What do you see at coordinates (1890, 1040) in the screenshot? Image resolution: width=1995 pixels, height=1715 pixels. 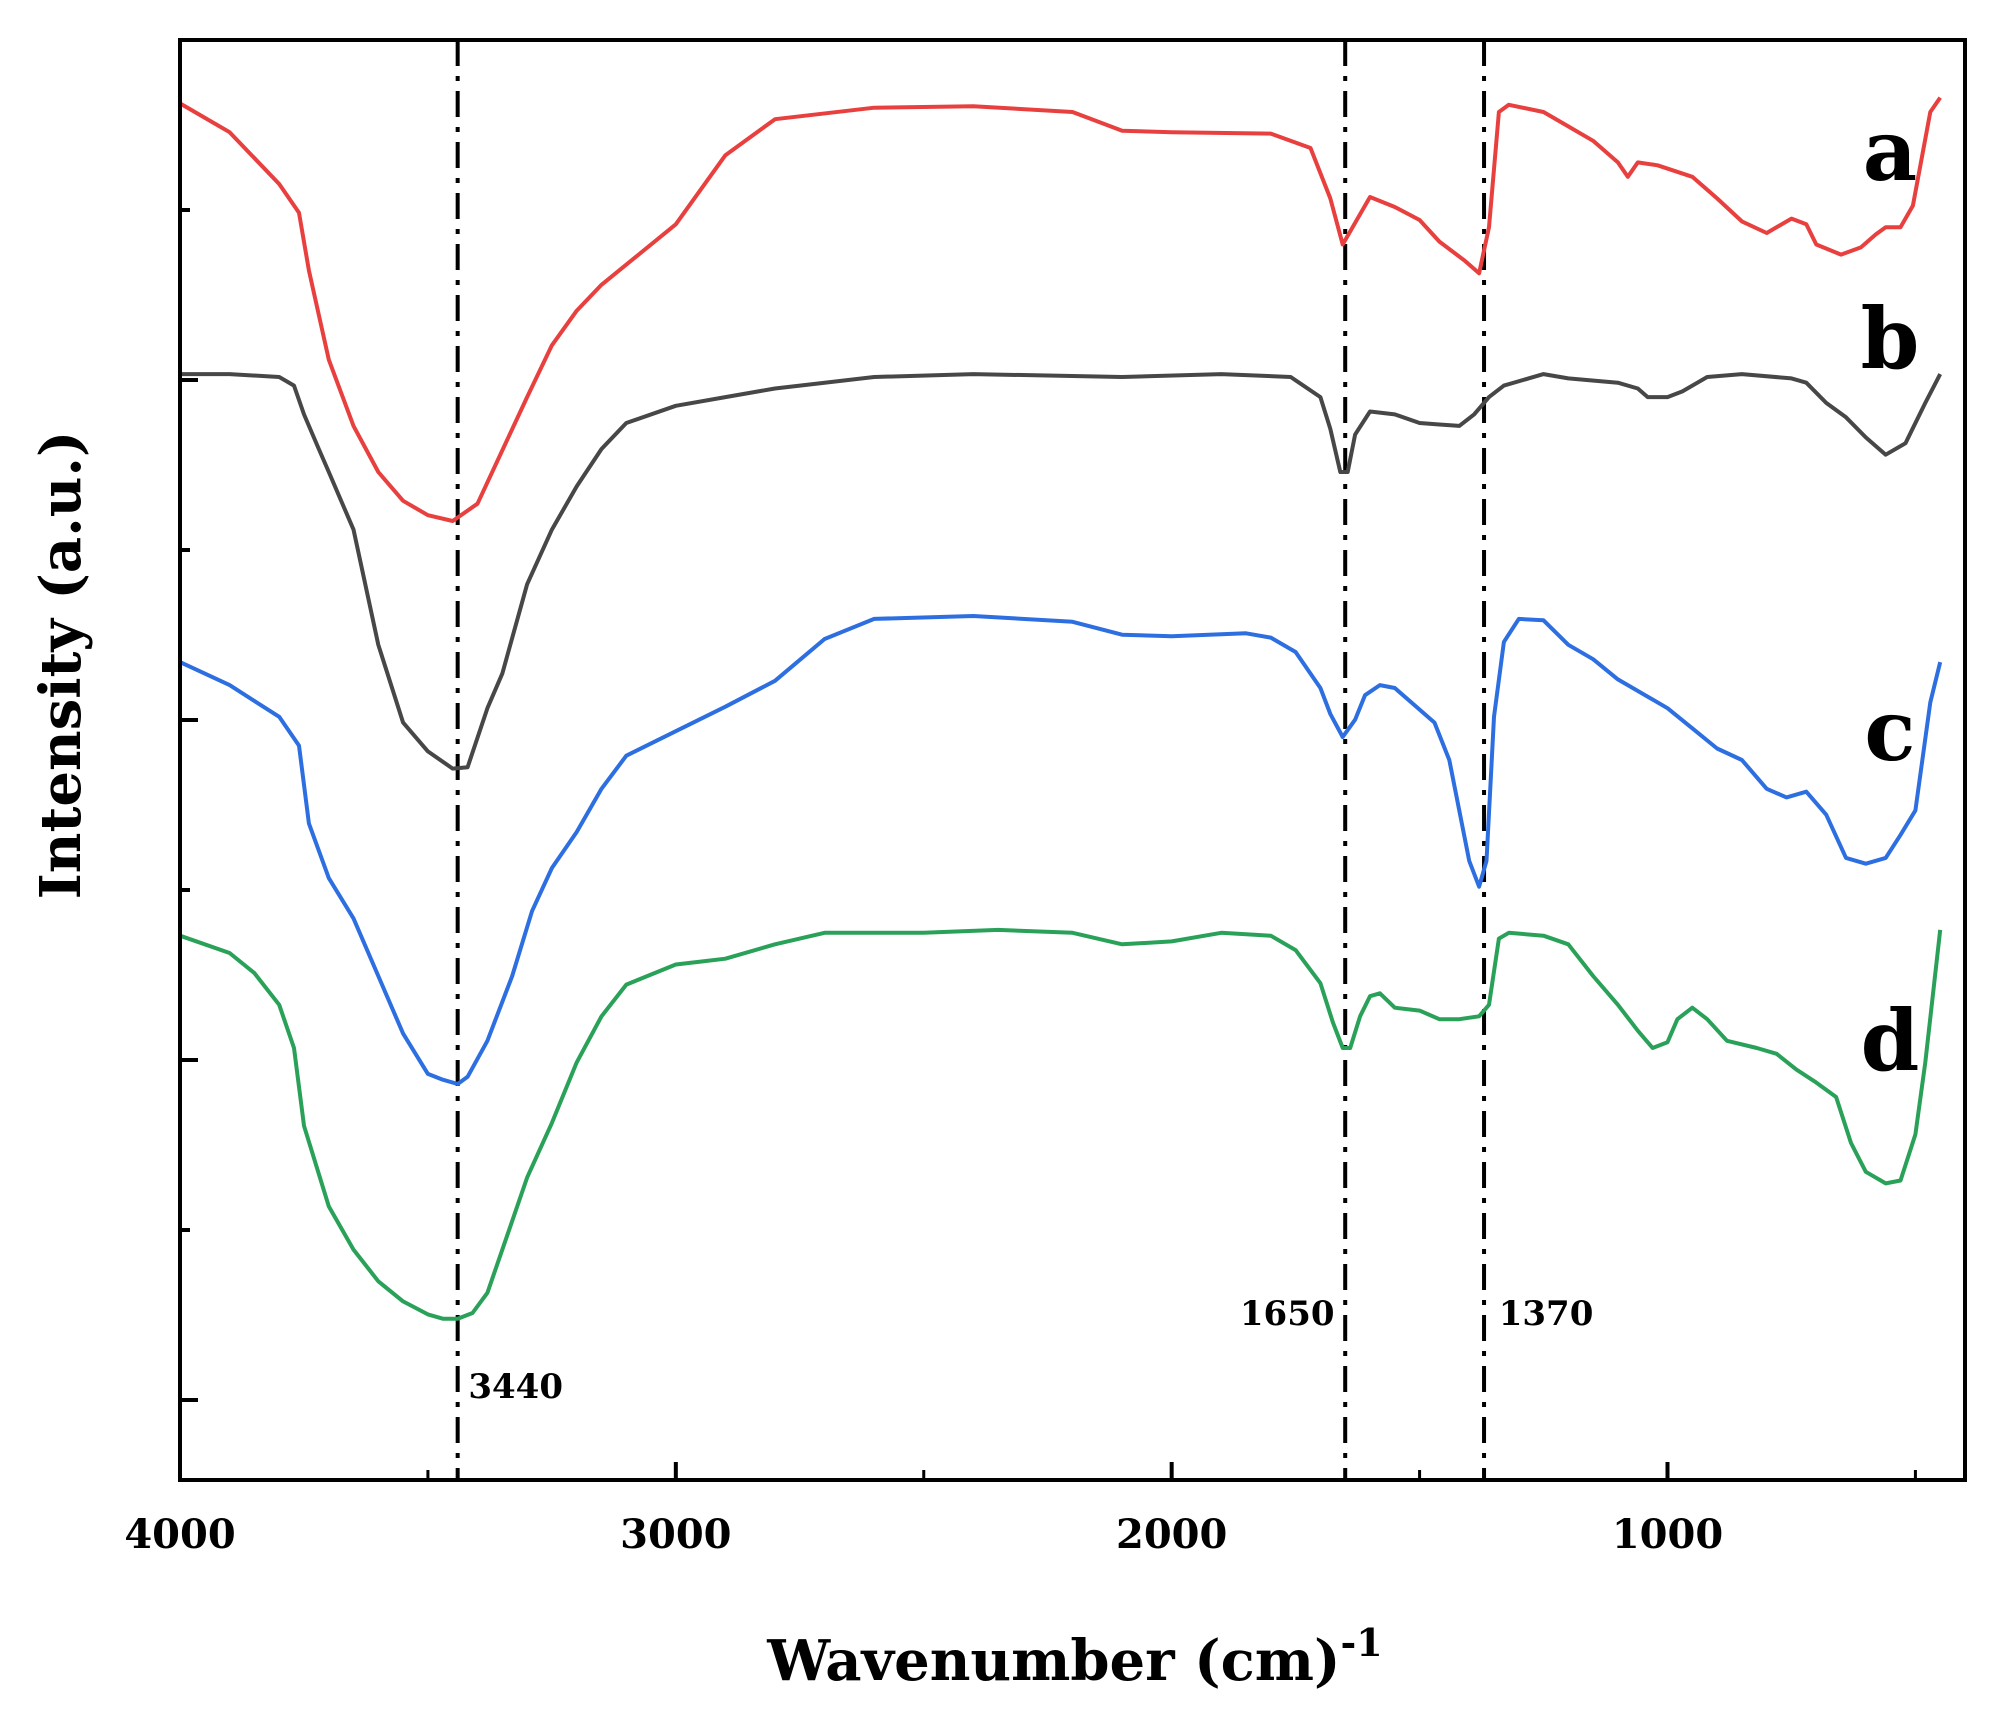 I see `series-d-label: d` at bounding box center [1890, 1040].